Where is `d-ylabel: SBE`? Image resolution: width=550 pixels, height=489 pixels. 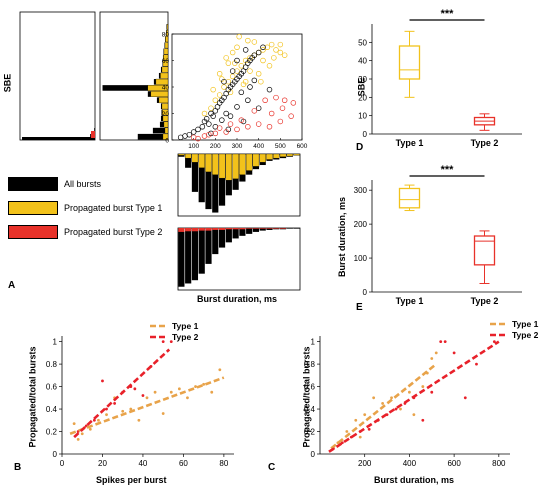 d-ylabel: SBE is located at coordinates (361, 87).